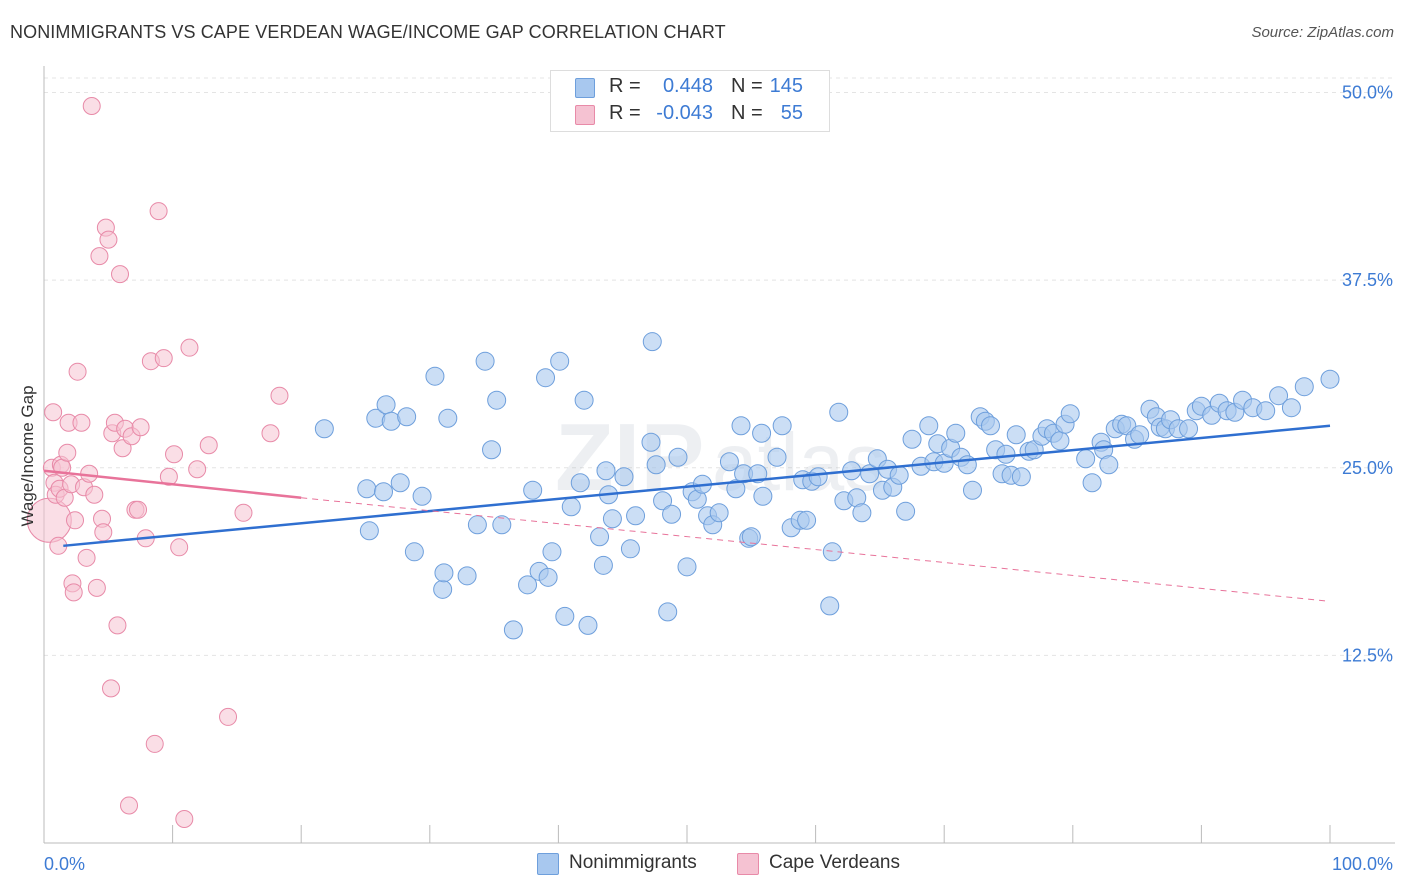 The width and height of the screenshot is (1406, 892). I want to click on legend-n-label: N =, so click(747, 86).